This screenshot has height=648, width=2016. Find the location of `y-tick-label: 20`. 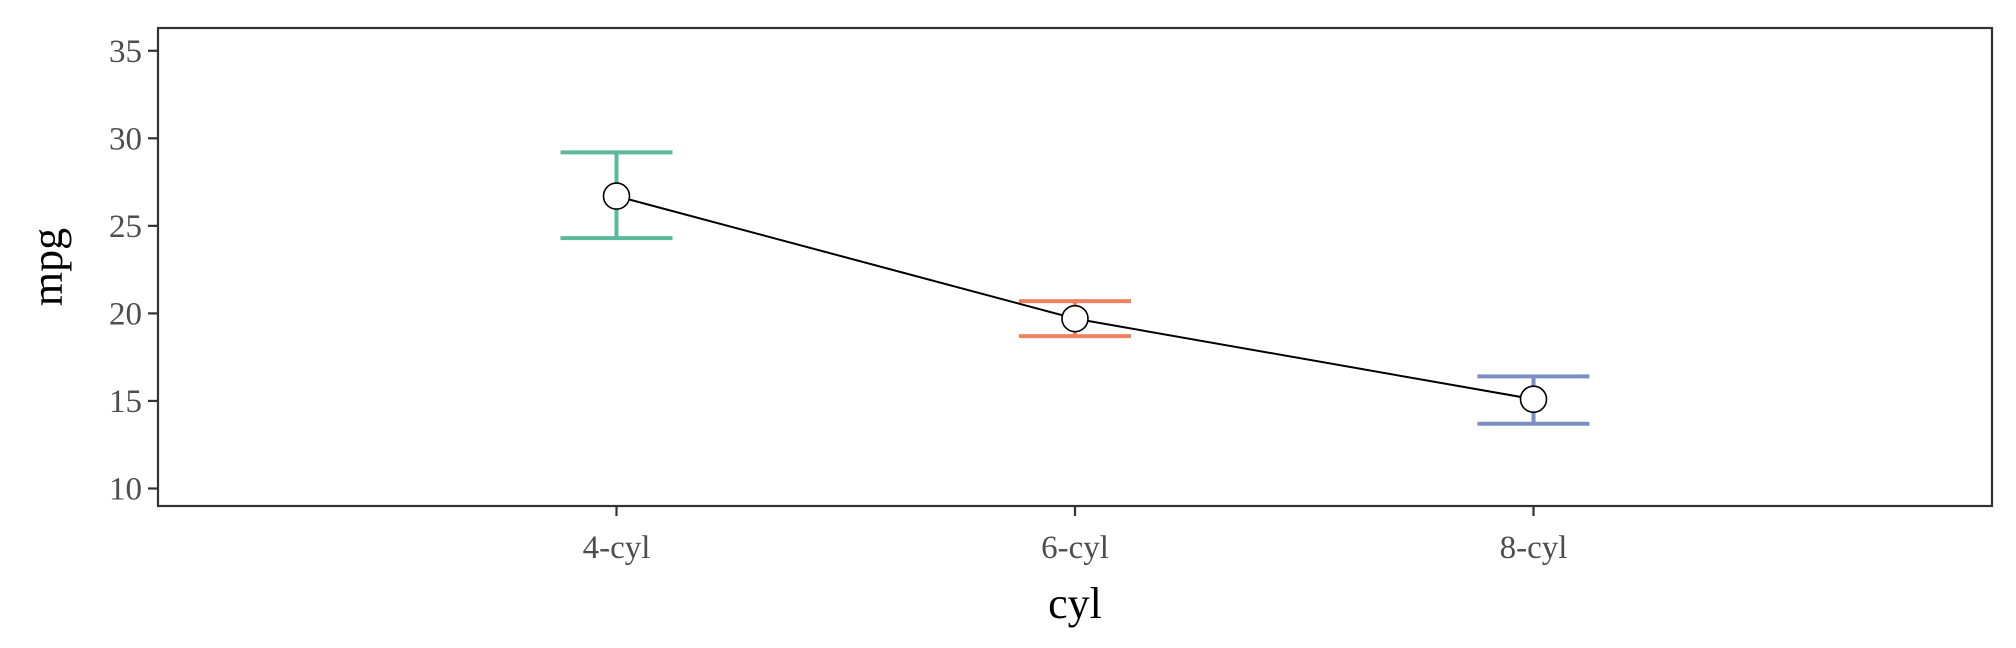

y-tick-label: 20 is located at coordinates (125, 314).